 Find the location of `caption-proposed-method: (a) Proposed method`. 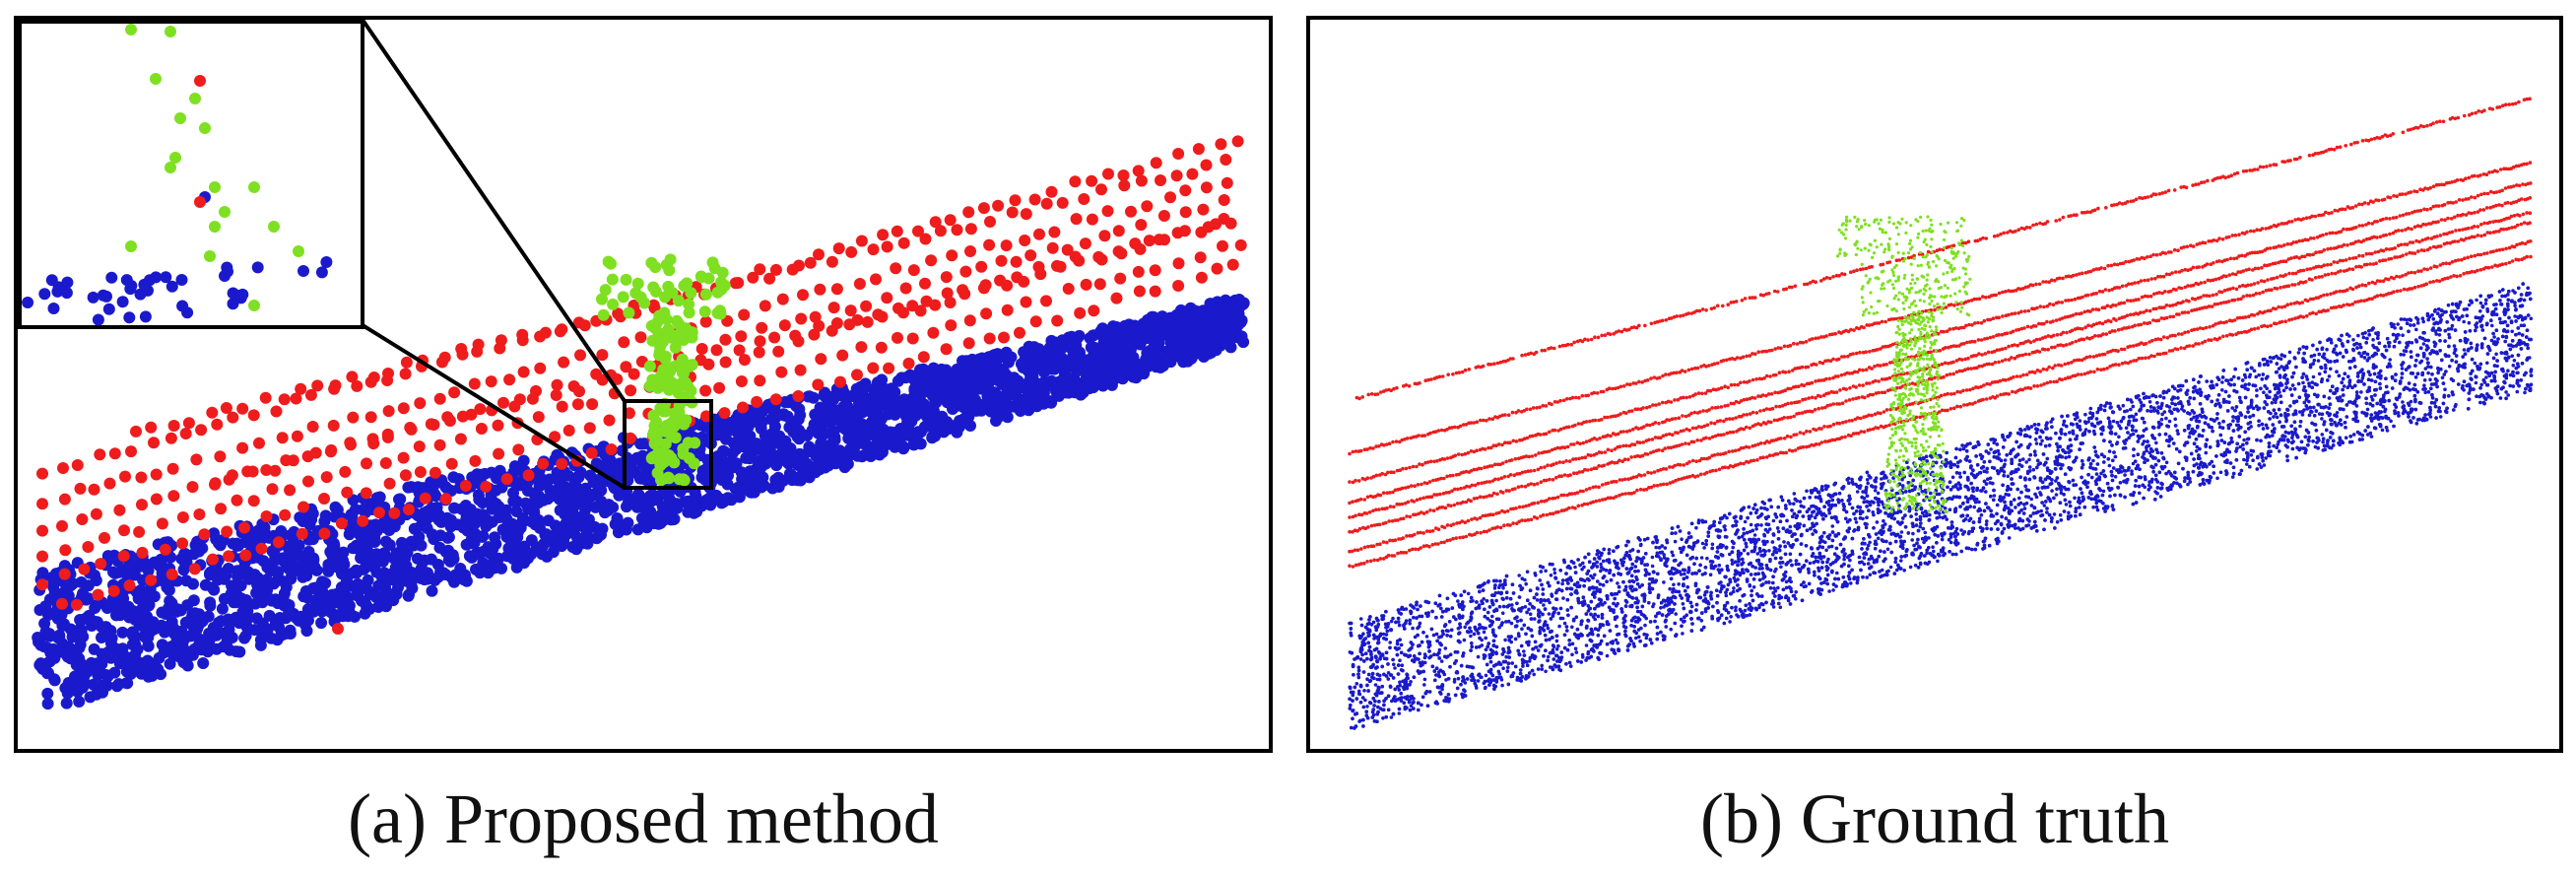

caption-proposed-method: (a) Proposed method is located at coordinates (644, 818).